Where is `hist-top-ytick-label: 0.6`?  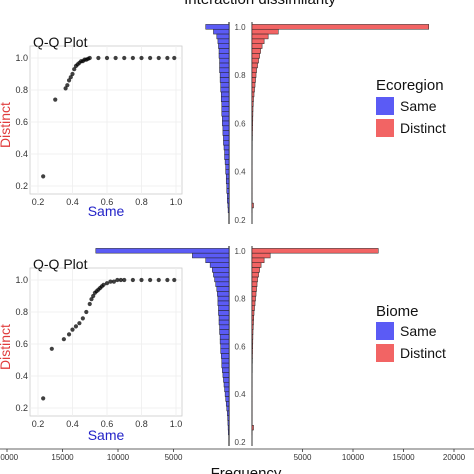
hist-top-ytick-label: 0.6 is located at coordinates (240, 123).